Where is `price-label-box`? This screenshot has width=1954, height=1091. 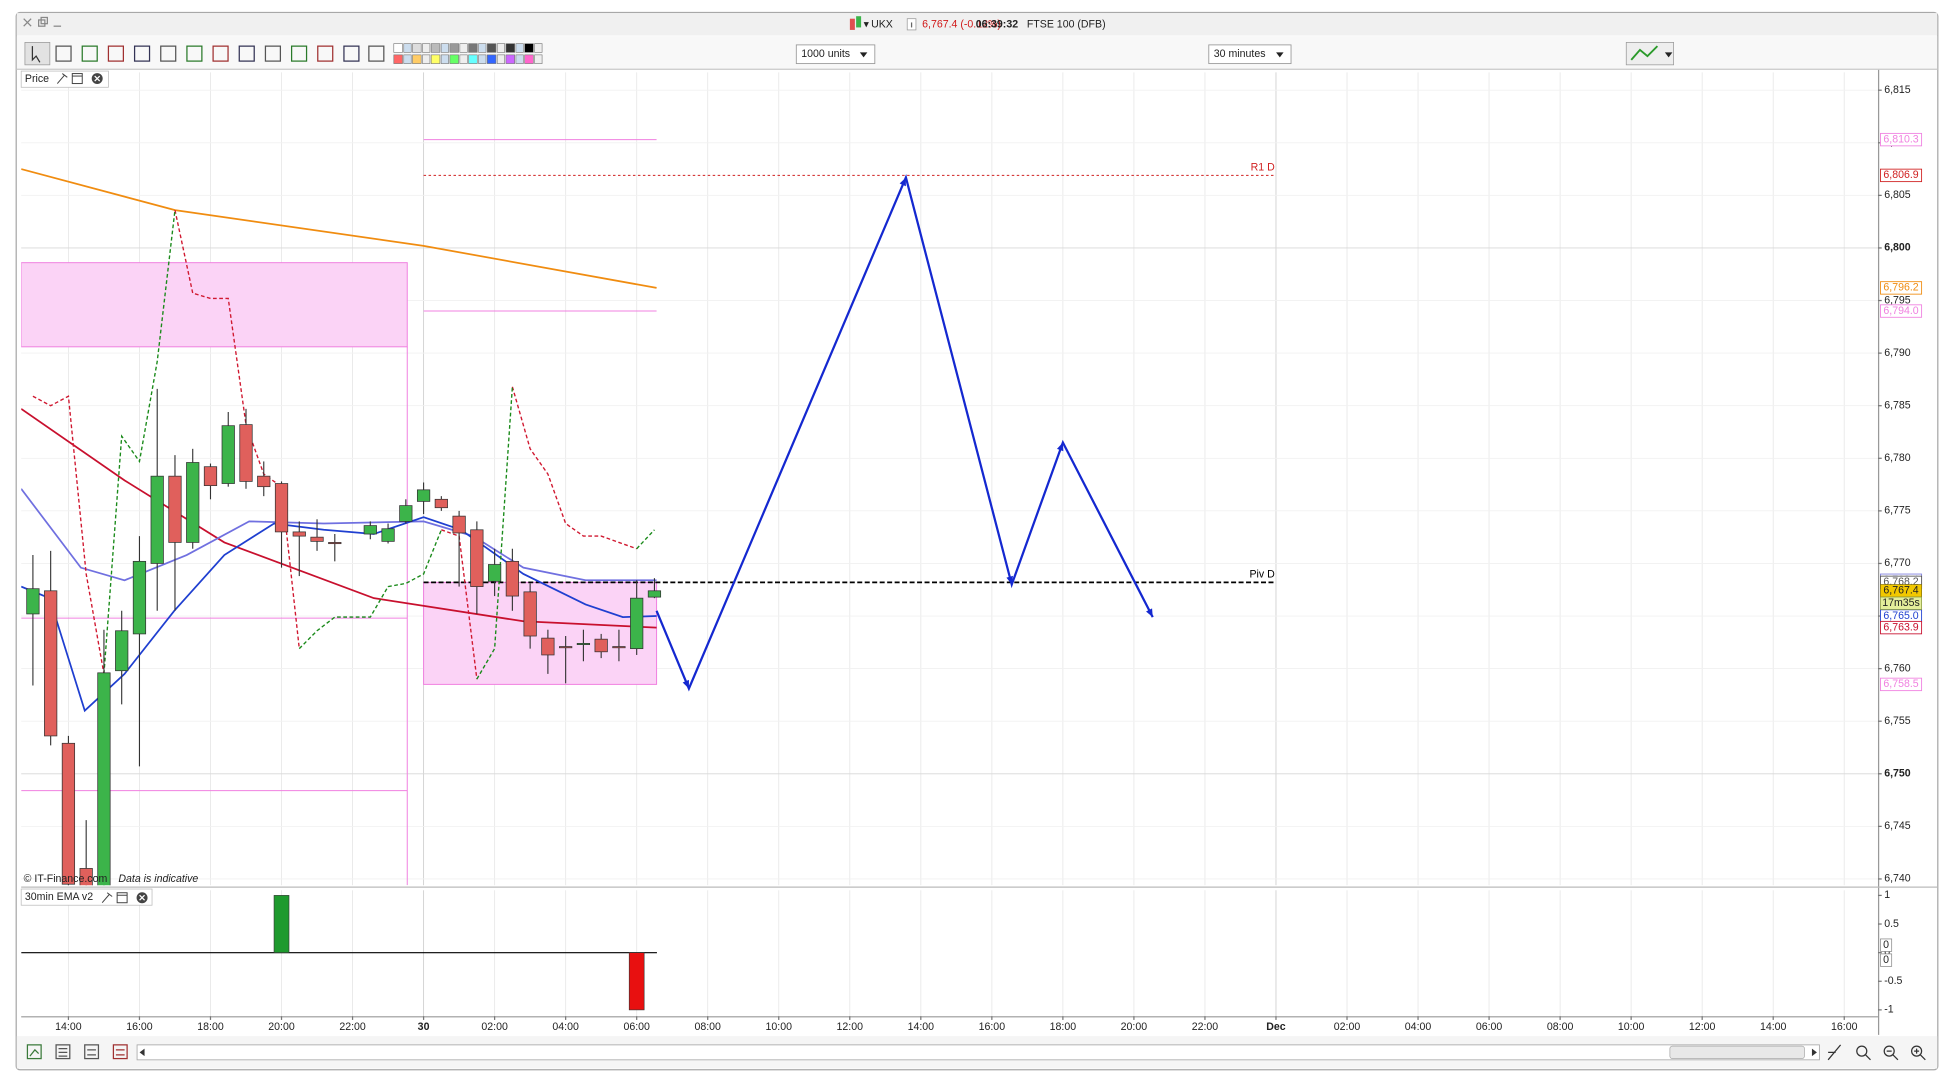
price-label-box is located at coordinates (1901, 175).